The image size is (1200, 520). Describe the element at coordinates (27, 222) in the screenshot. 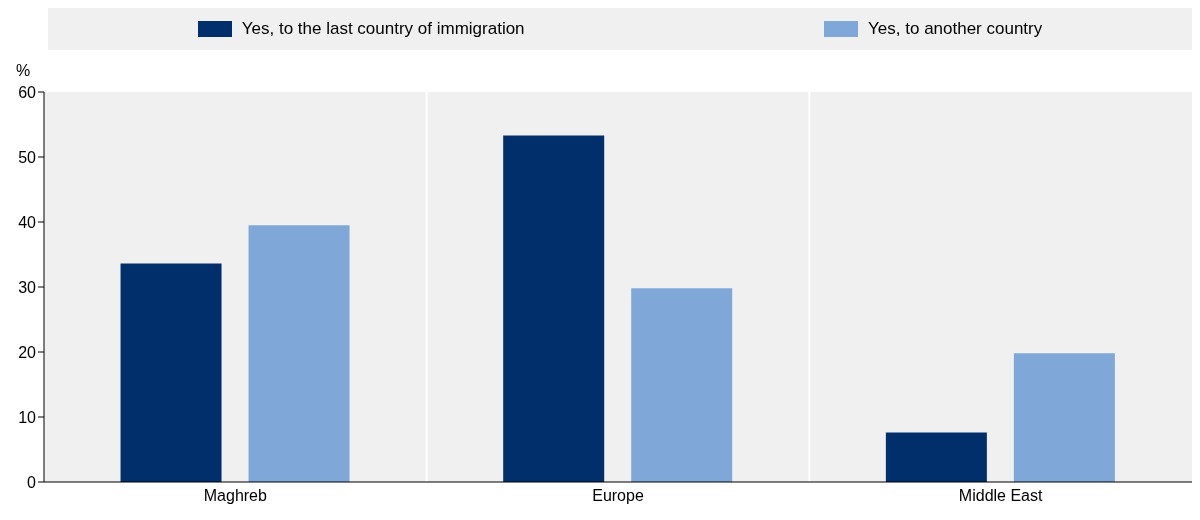

I see `y-tick-label: 40` at that location.